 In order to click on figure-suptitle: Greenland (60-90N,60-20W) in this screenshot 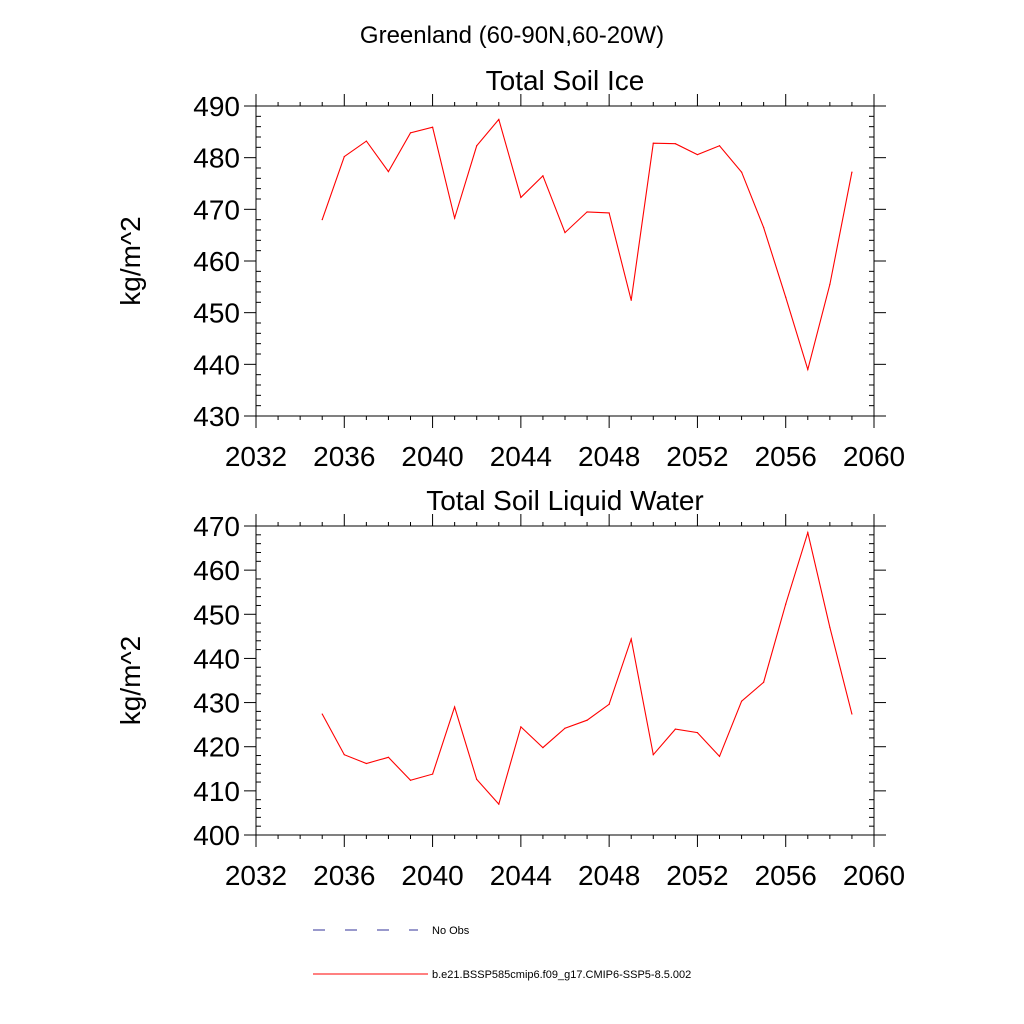, I will do `click(512, 35)`.